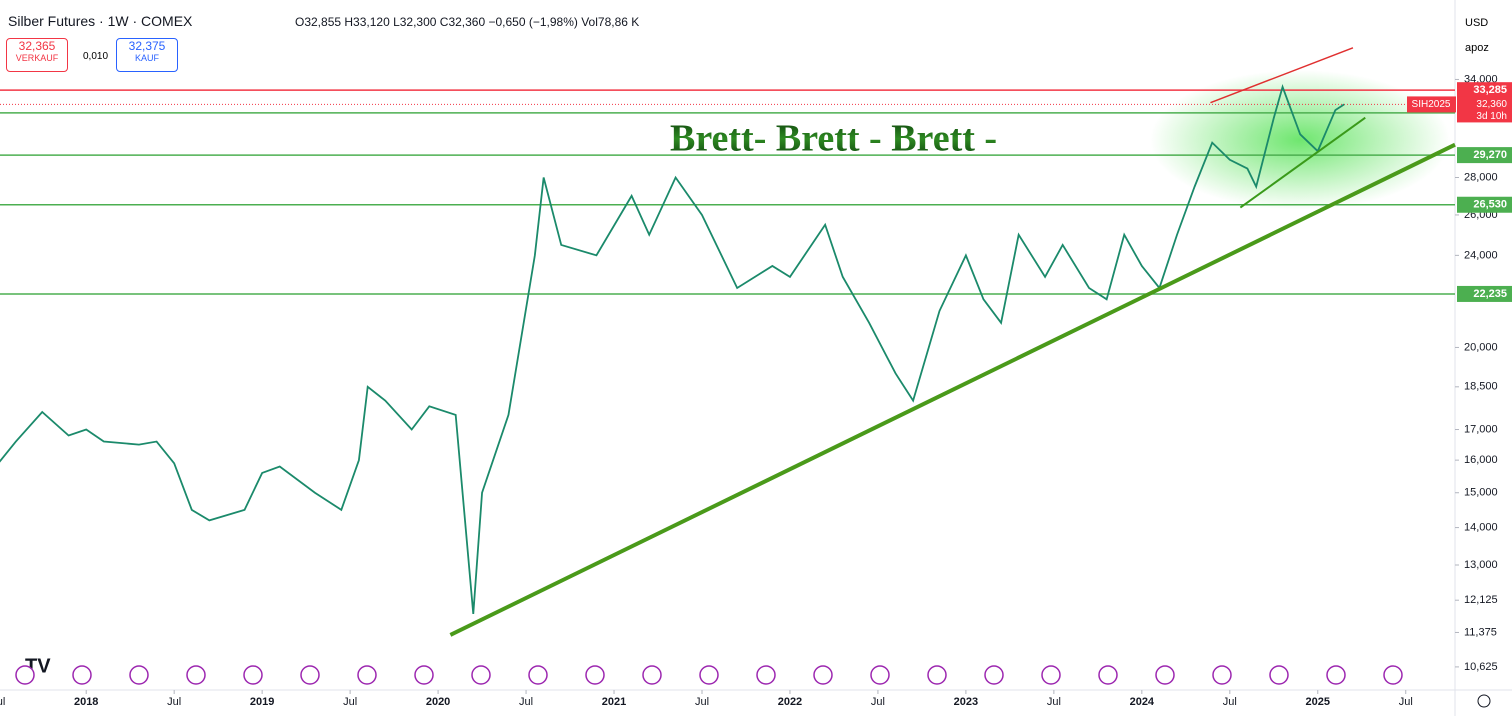 Image resolution: width=1512 pixels, height=721 pixels. What do you see at coordinates (37, 46) in the screenshot?
I see `sell-price: 32,365` at bounding box center [37, 46].